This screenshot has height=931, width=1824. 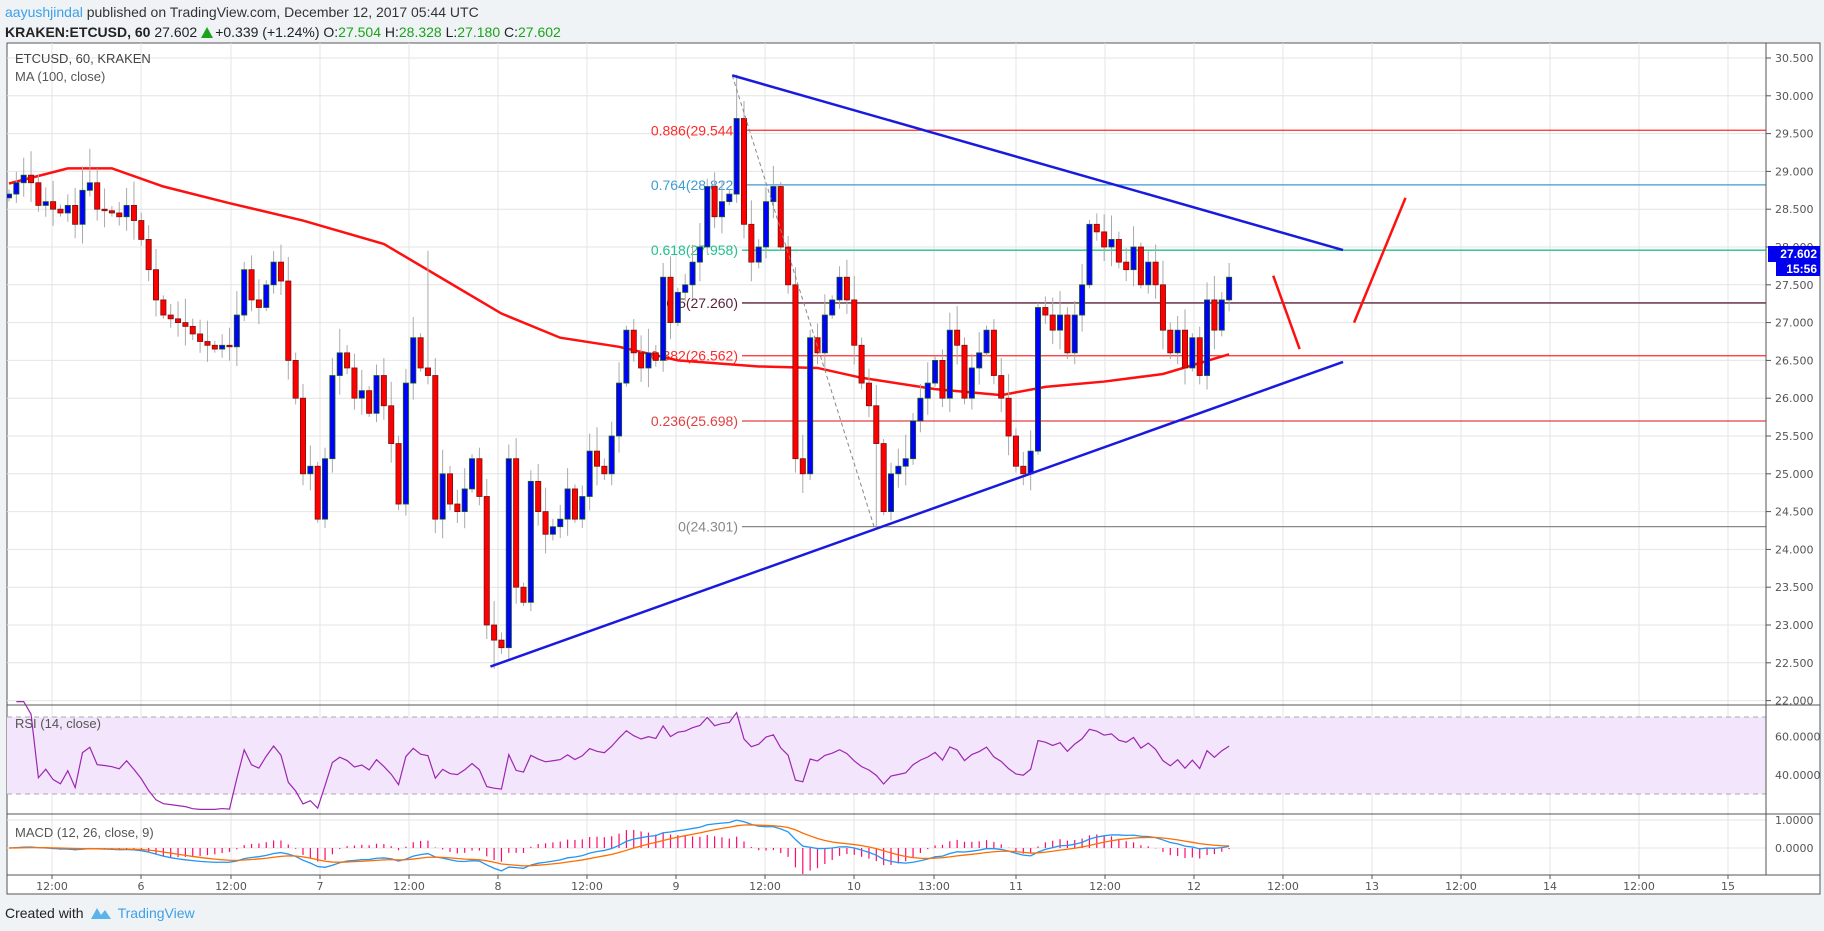 I want to click on author-link: aayushjindal, so click(x=44, y=12).